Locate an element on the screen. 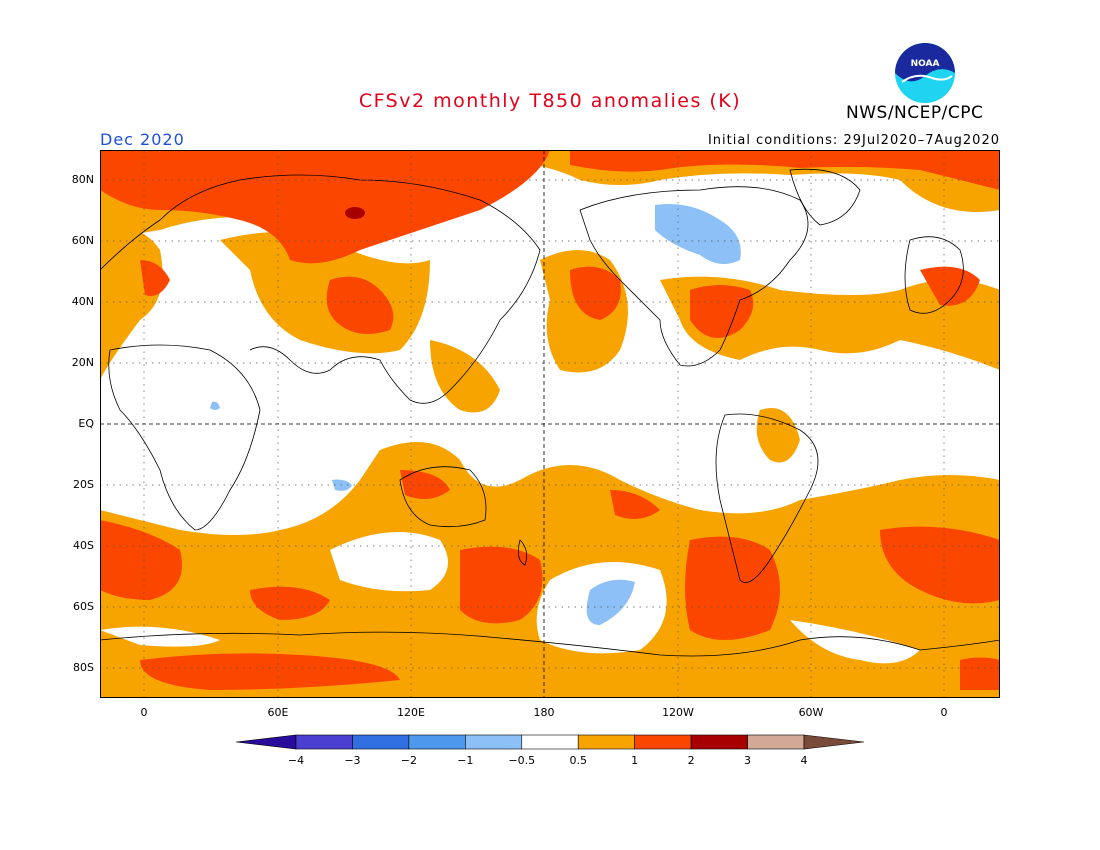 The image size is (1100, 850). lon-label: 60W is located at coordinates (811, 712).